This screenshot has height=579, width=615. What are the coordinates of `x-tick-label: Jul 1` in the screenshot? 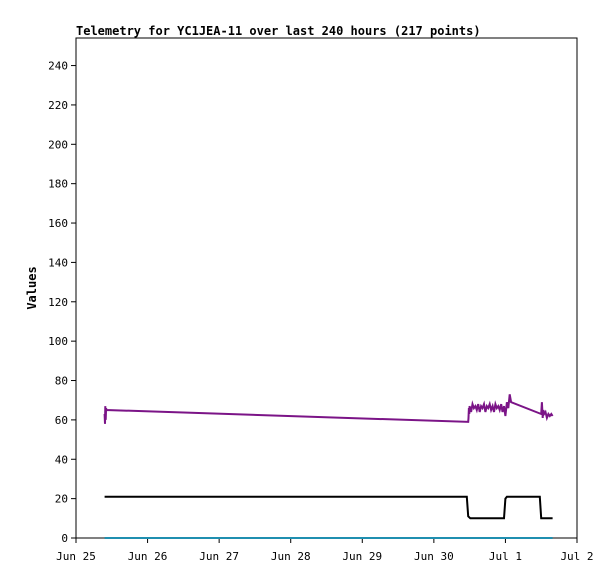 It's located at (505, 556).